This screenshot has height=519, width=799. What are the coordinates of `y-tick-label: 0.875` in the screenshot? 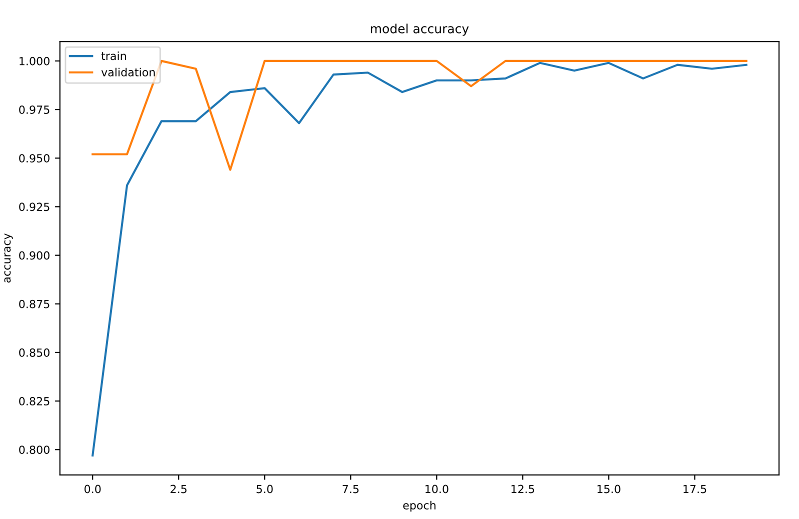 It's located at (34, 304).